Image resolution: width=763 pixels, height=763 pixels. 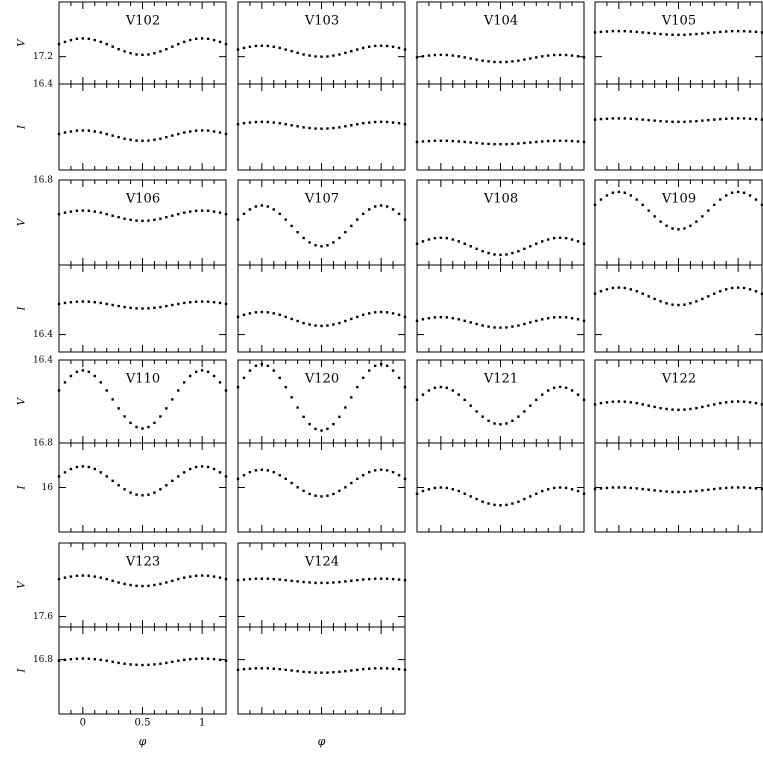 I want to click on star-name: V102, so click(x=142, y=21).